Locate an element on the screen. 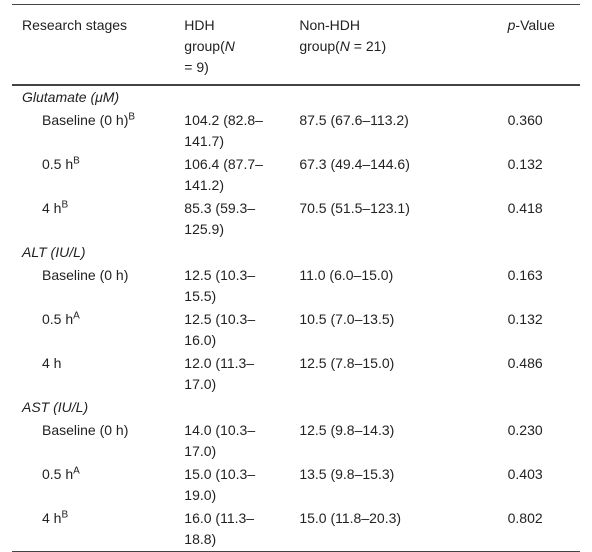 Image resolution: width=592 pixels, height=552 pixels. hdh-value: 12.5 (10.3–16.0) is located at coordinates (220, 329).